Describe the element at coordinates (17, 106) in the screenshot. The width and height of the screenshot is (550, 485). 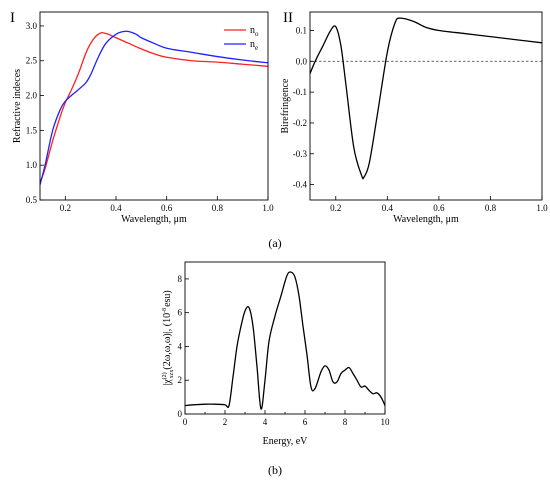
I see `panel-I-y-axis-label: Refractive indeces` at that location.